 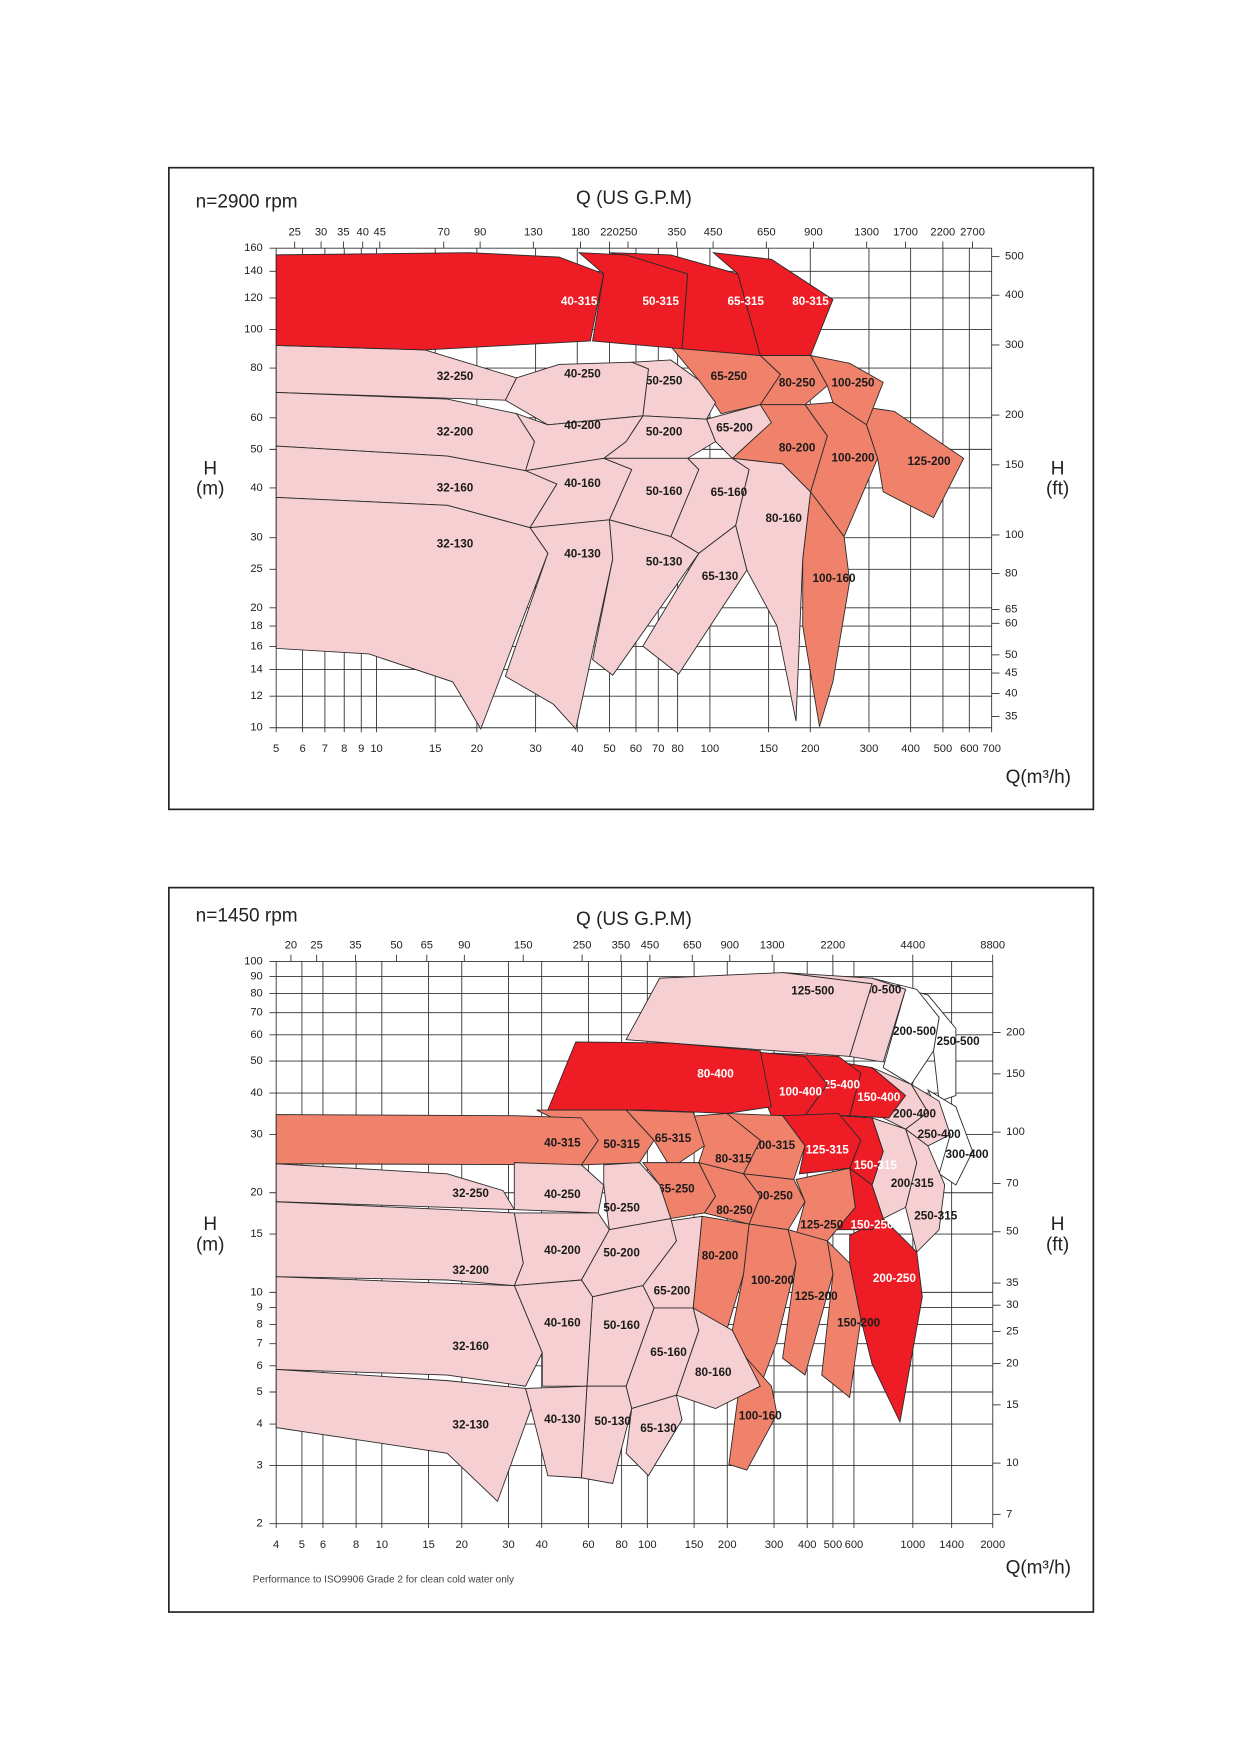 I want to click on region-label: 200-315, so click(x=912, y=1183).